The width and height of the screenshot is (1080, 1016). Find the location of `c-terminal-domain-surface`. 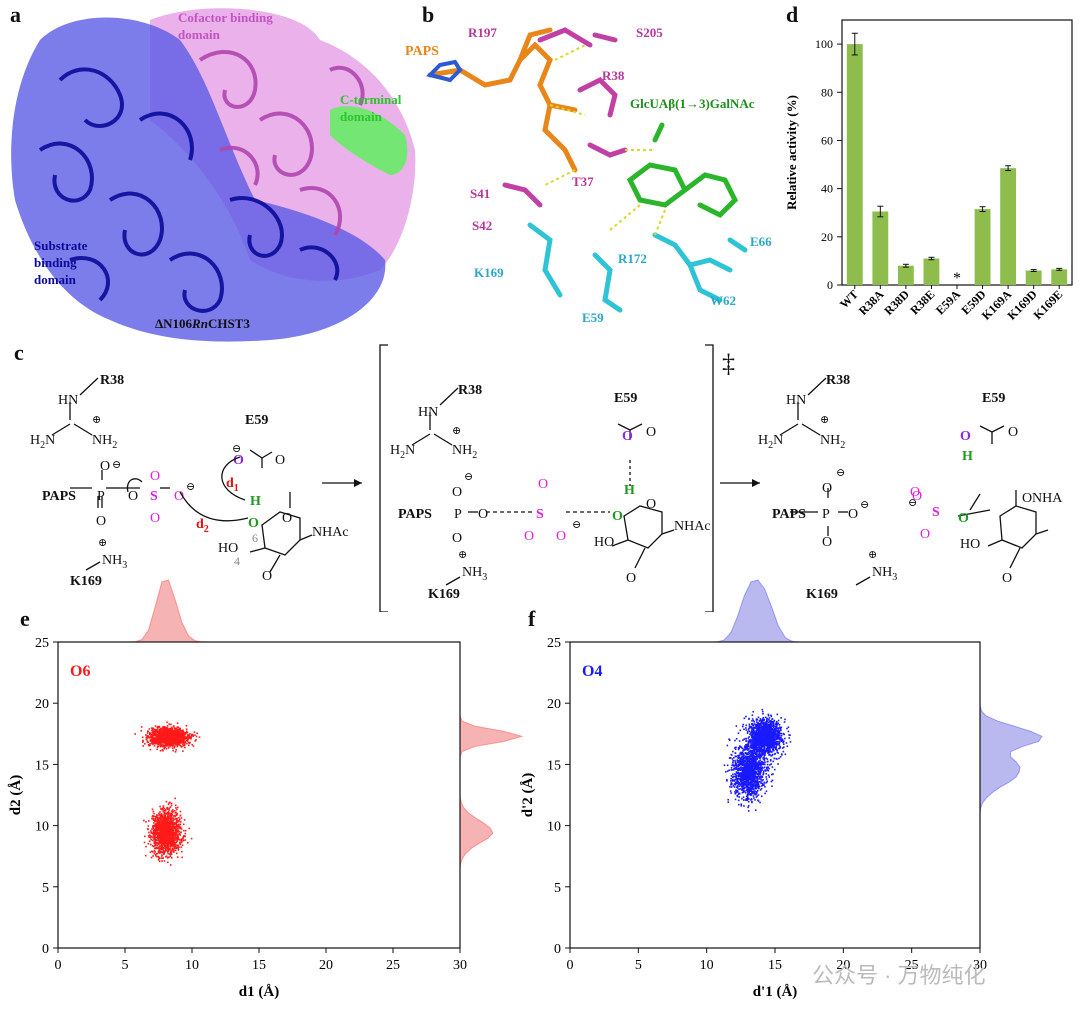

c-terminal-domain-surface is located at coordinates (369, 140).